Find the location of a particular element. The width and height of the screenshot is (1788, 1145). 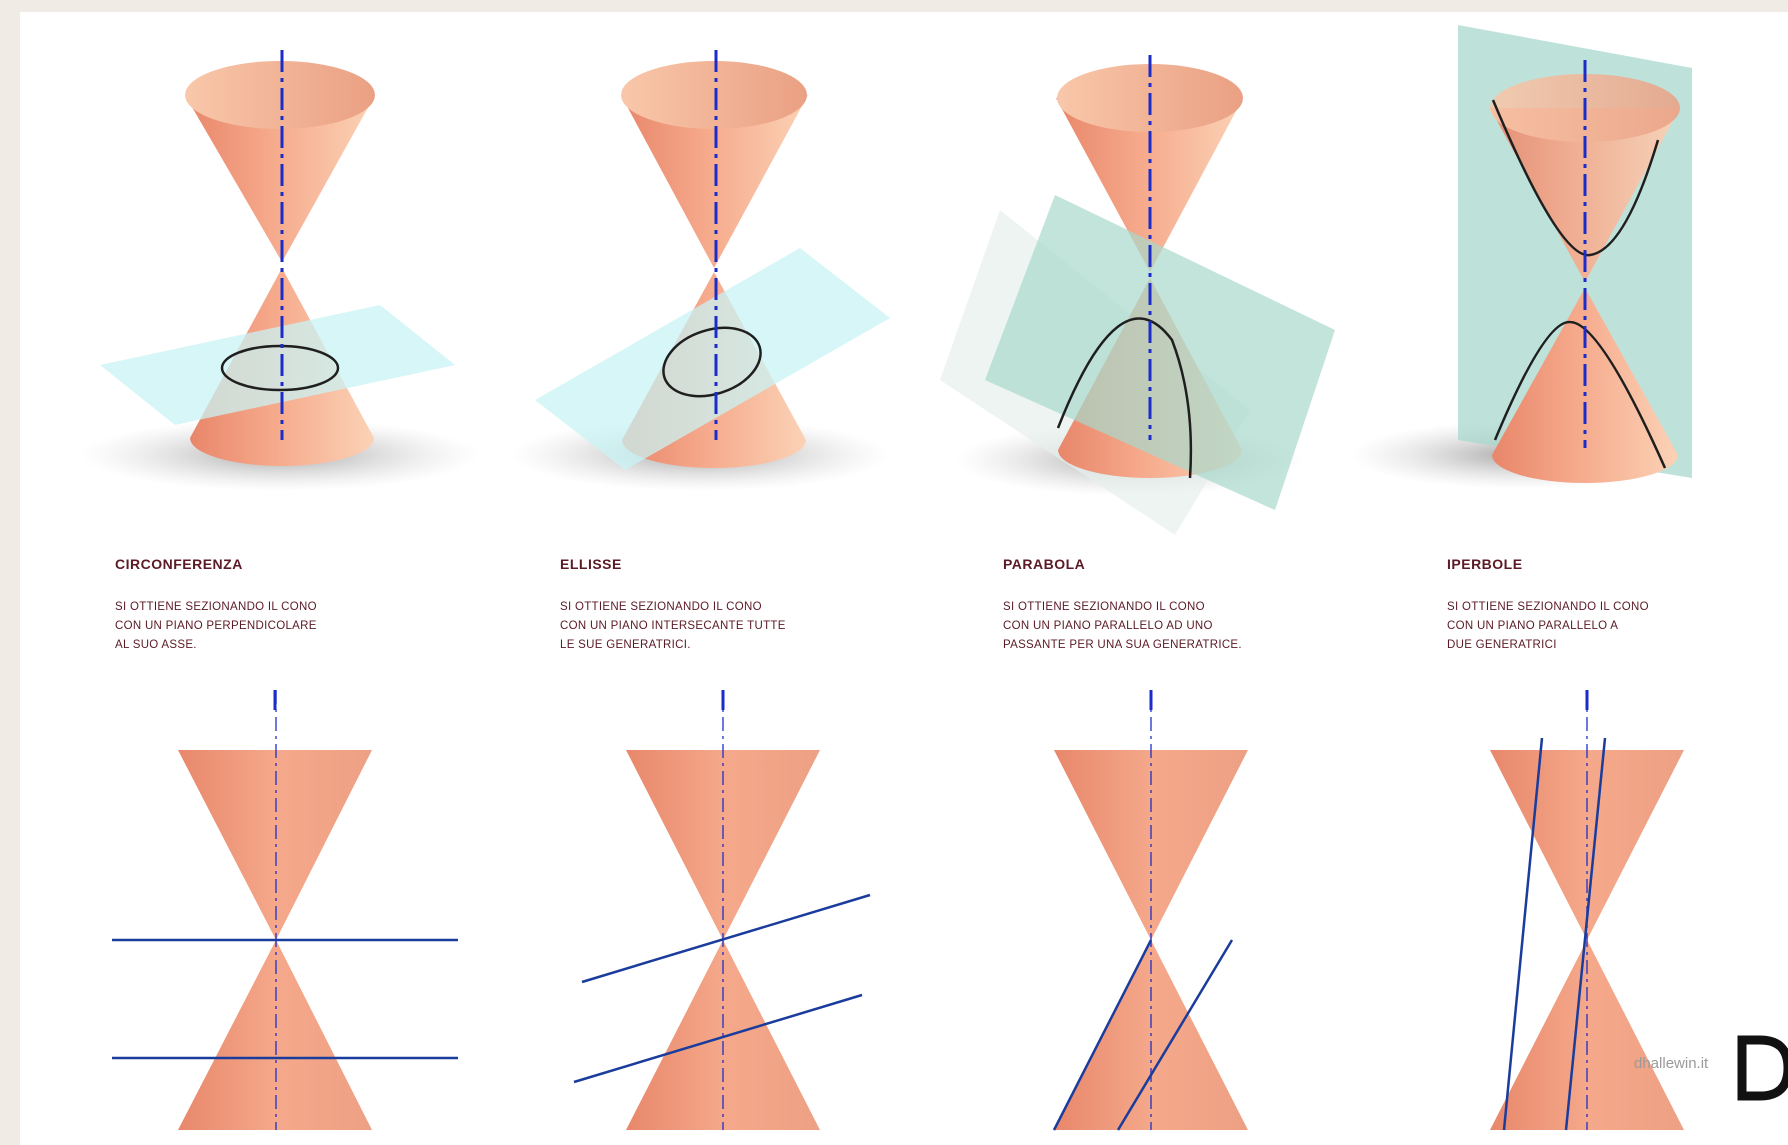

desc-line: CON UN PIANO INTERSECANTE TUTTE is located at coordinates (673, 626).